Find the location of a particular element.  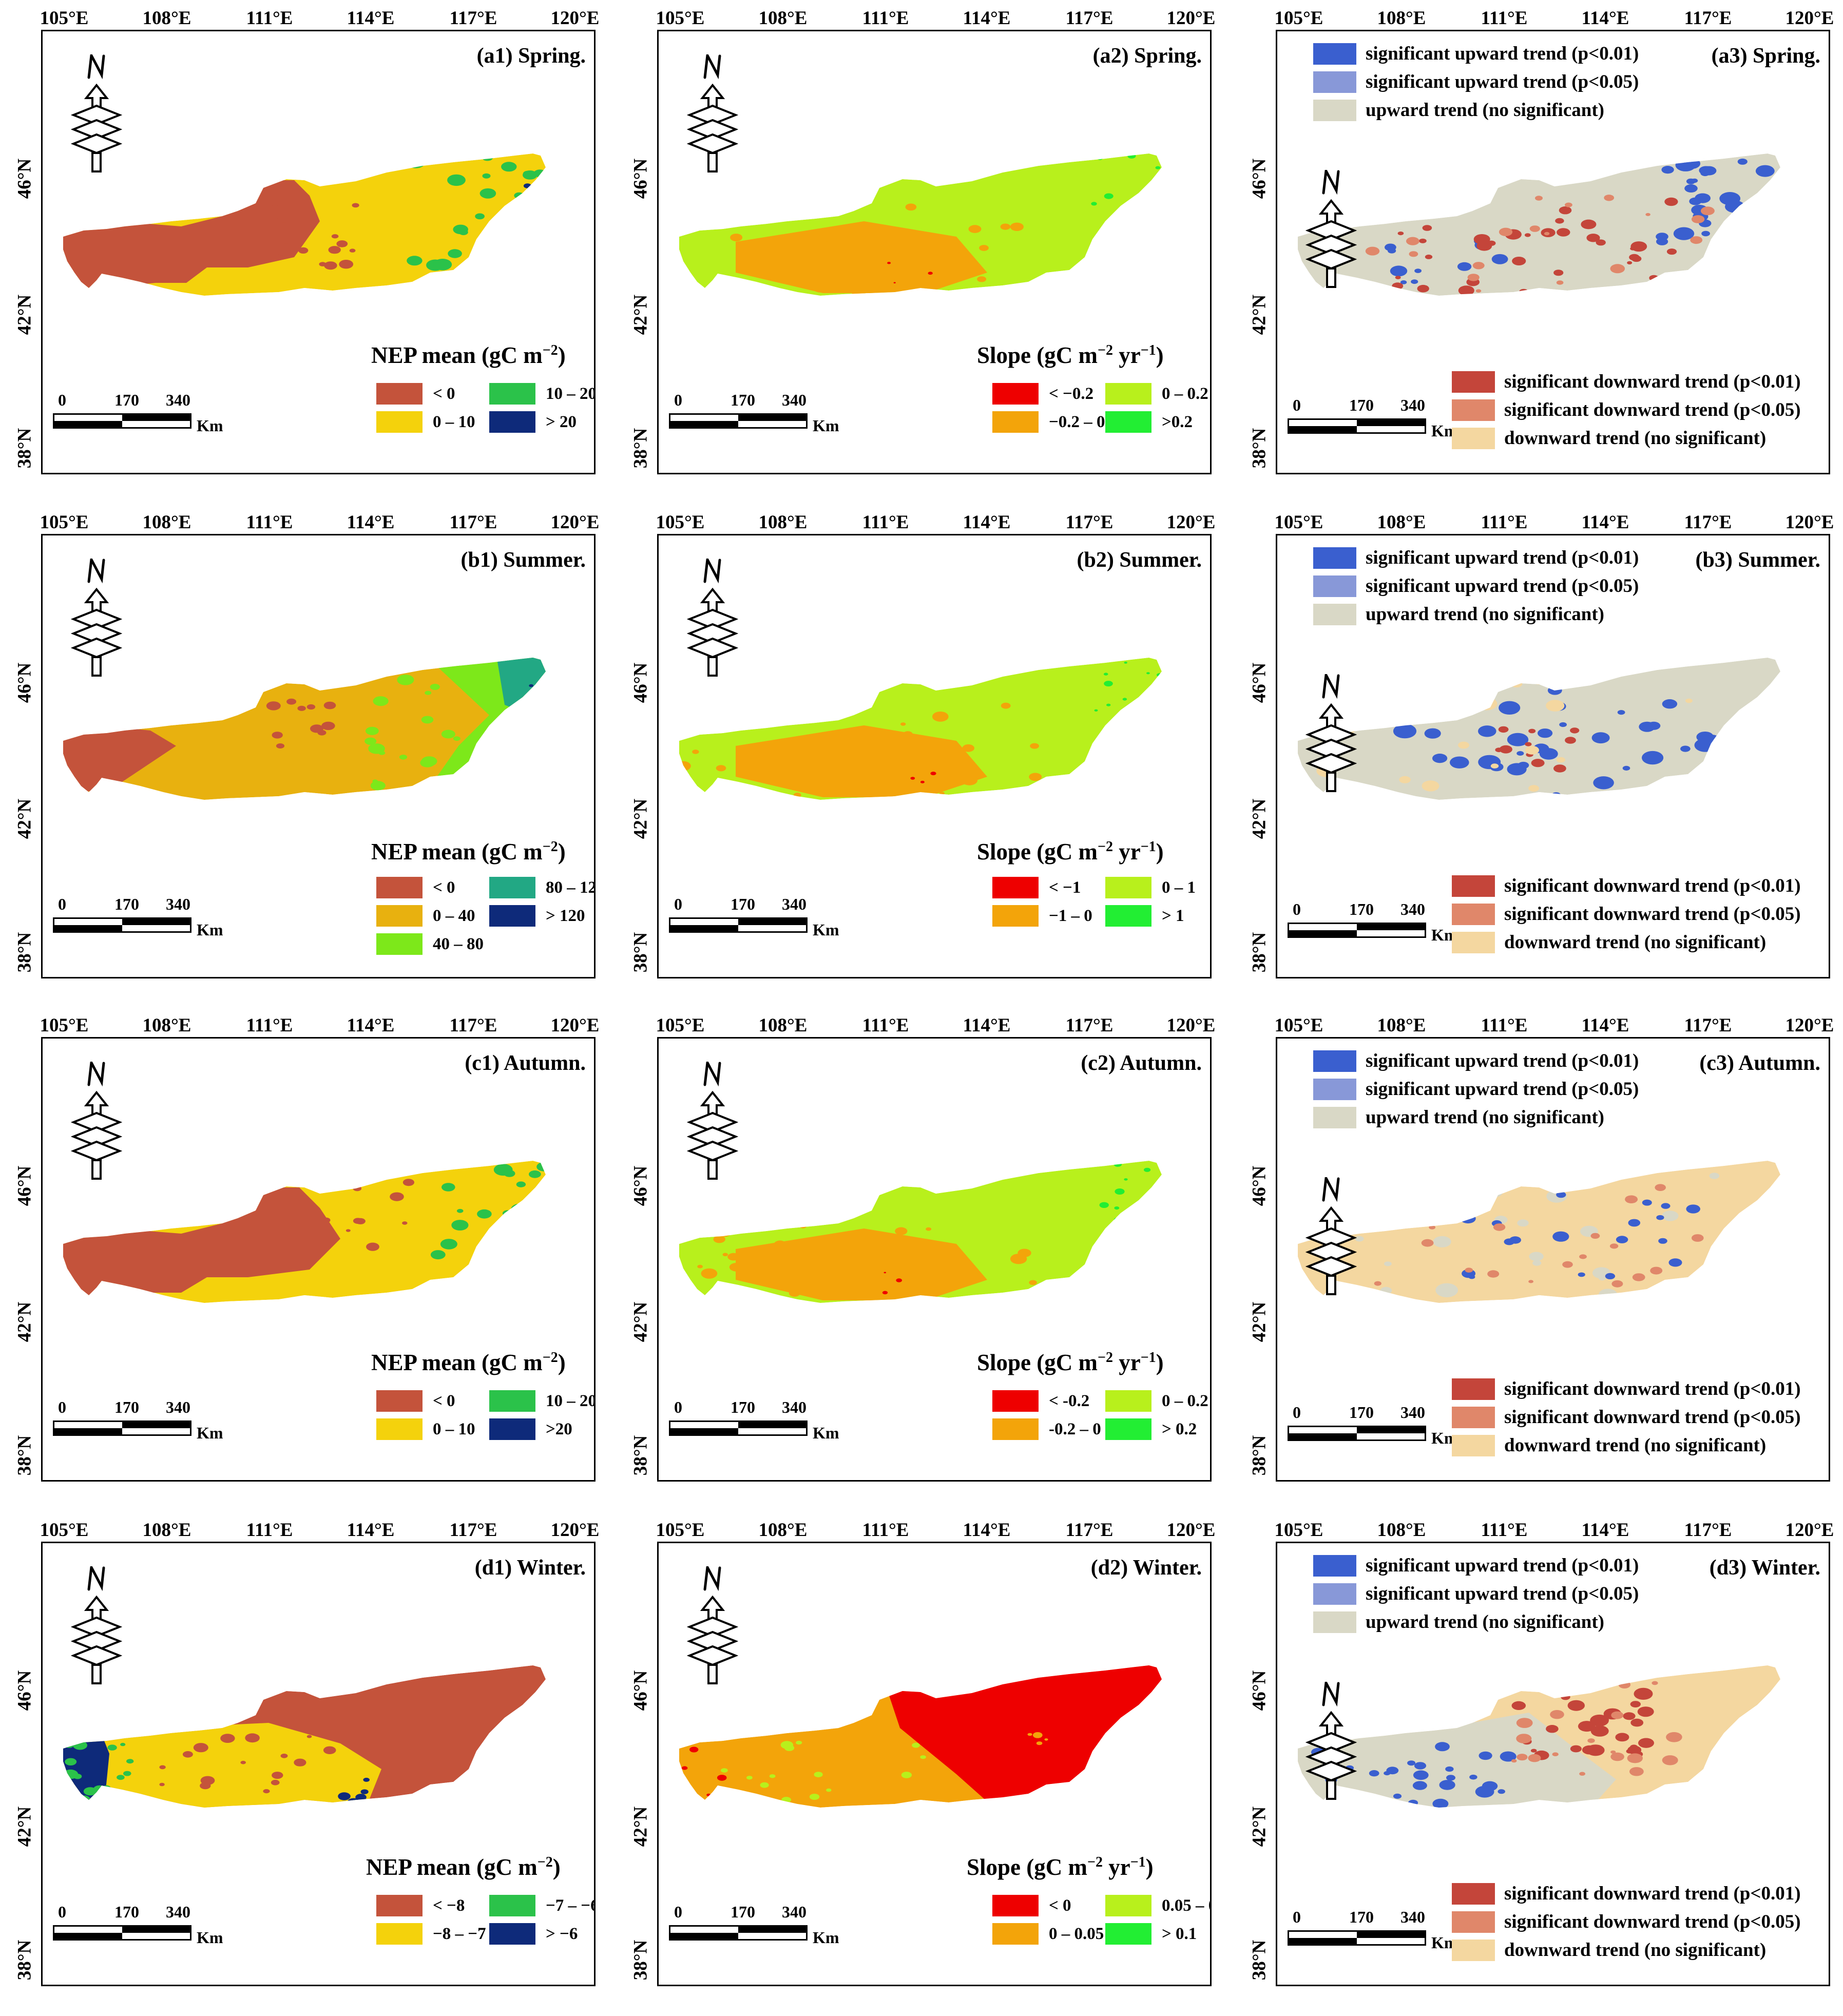

panel-title: (d3) Winter. is located at coordinates (1764, 1568).